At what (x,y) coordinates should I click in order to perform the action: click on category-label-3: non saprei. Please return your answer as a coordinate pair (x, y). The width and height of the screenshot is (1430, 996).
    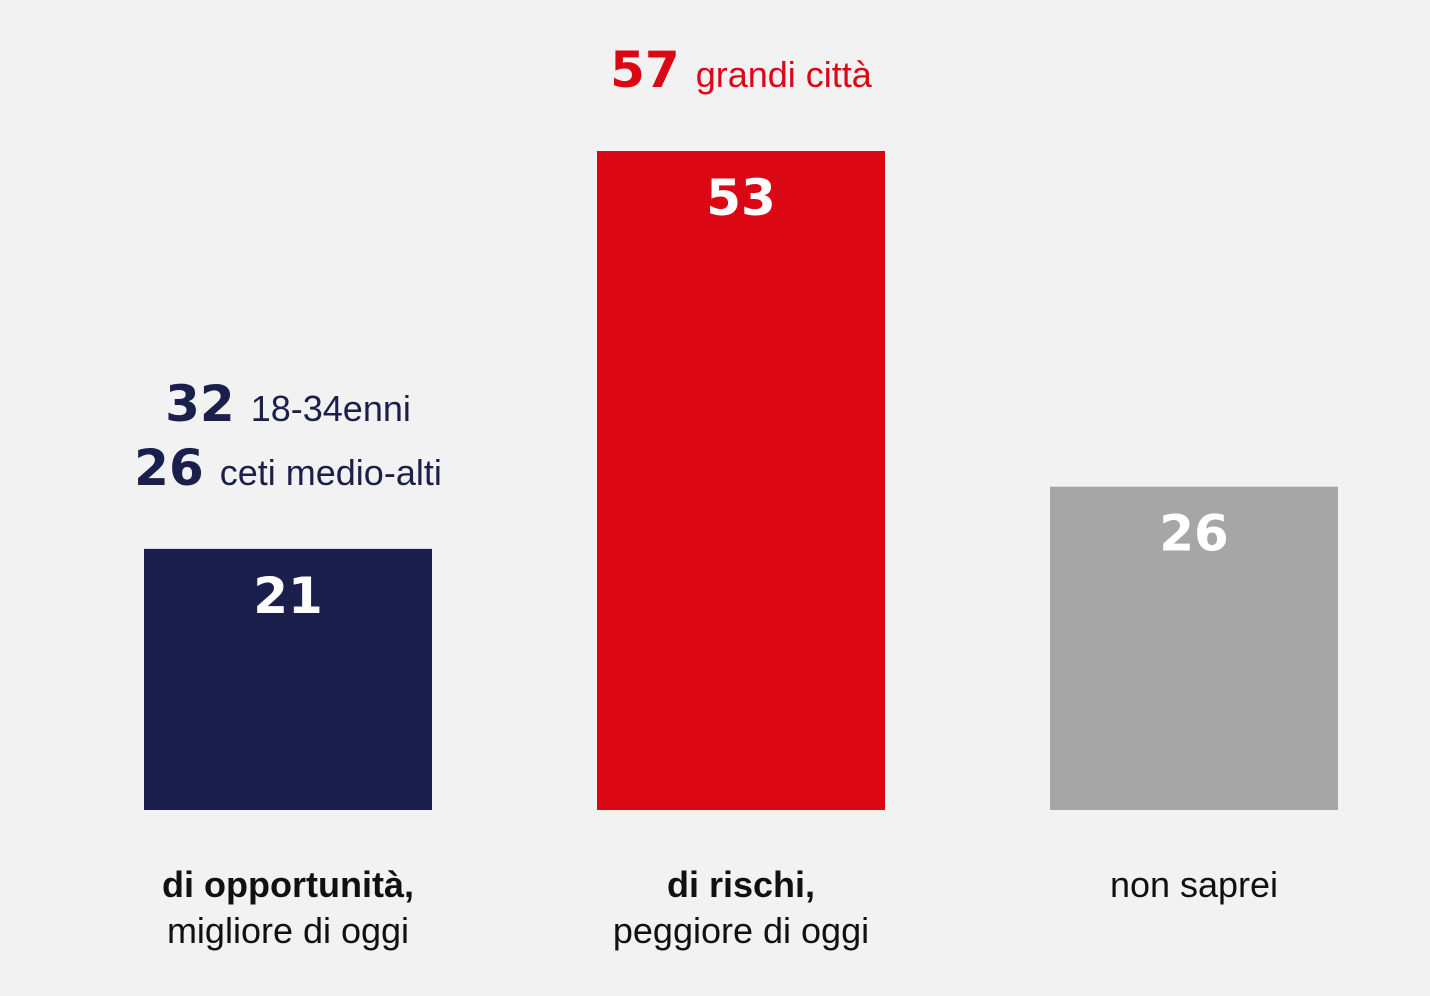
    Looking at the image, I should click on (1194, 884).